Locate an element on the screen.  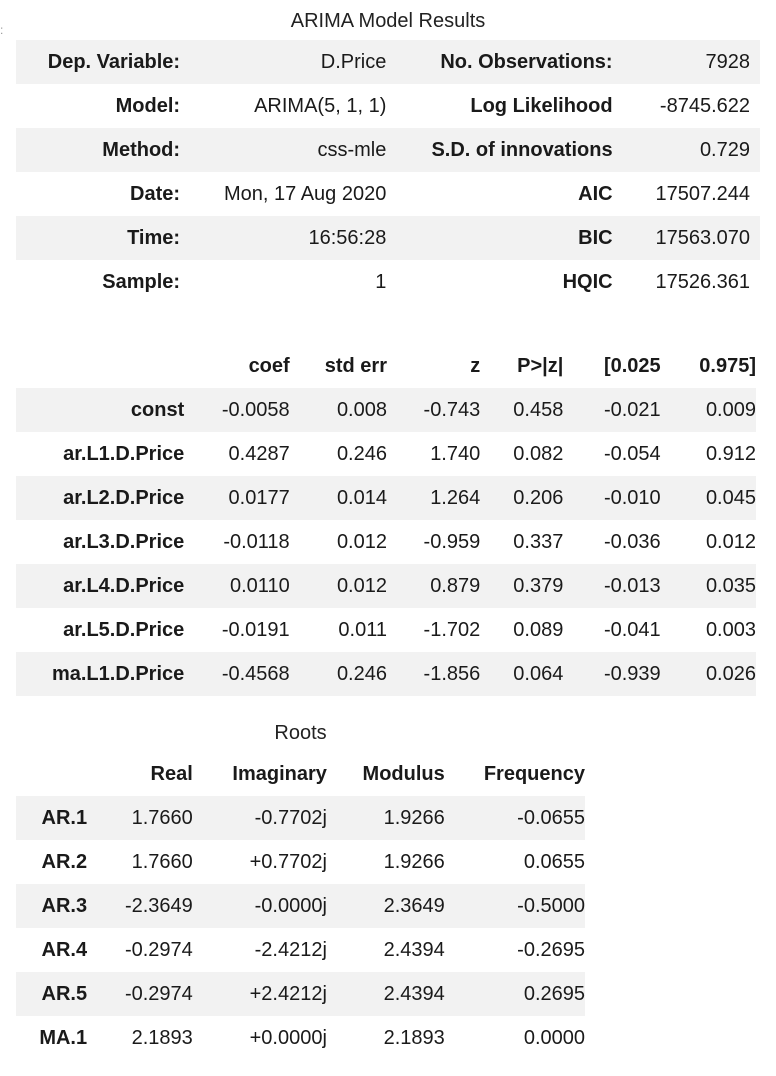
table-cell: +0.0000j is located at coordinates (288, 1037).